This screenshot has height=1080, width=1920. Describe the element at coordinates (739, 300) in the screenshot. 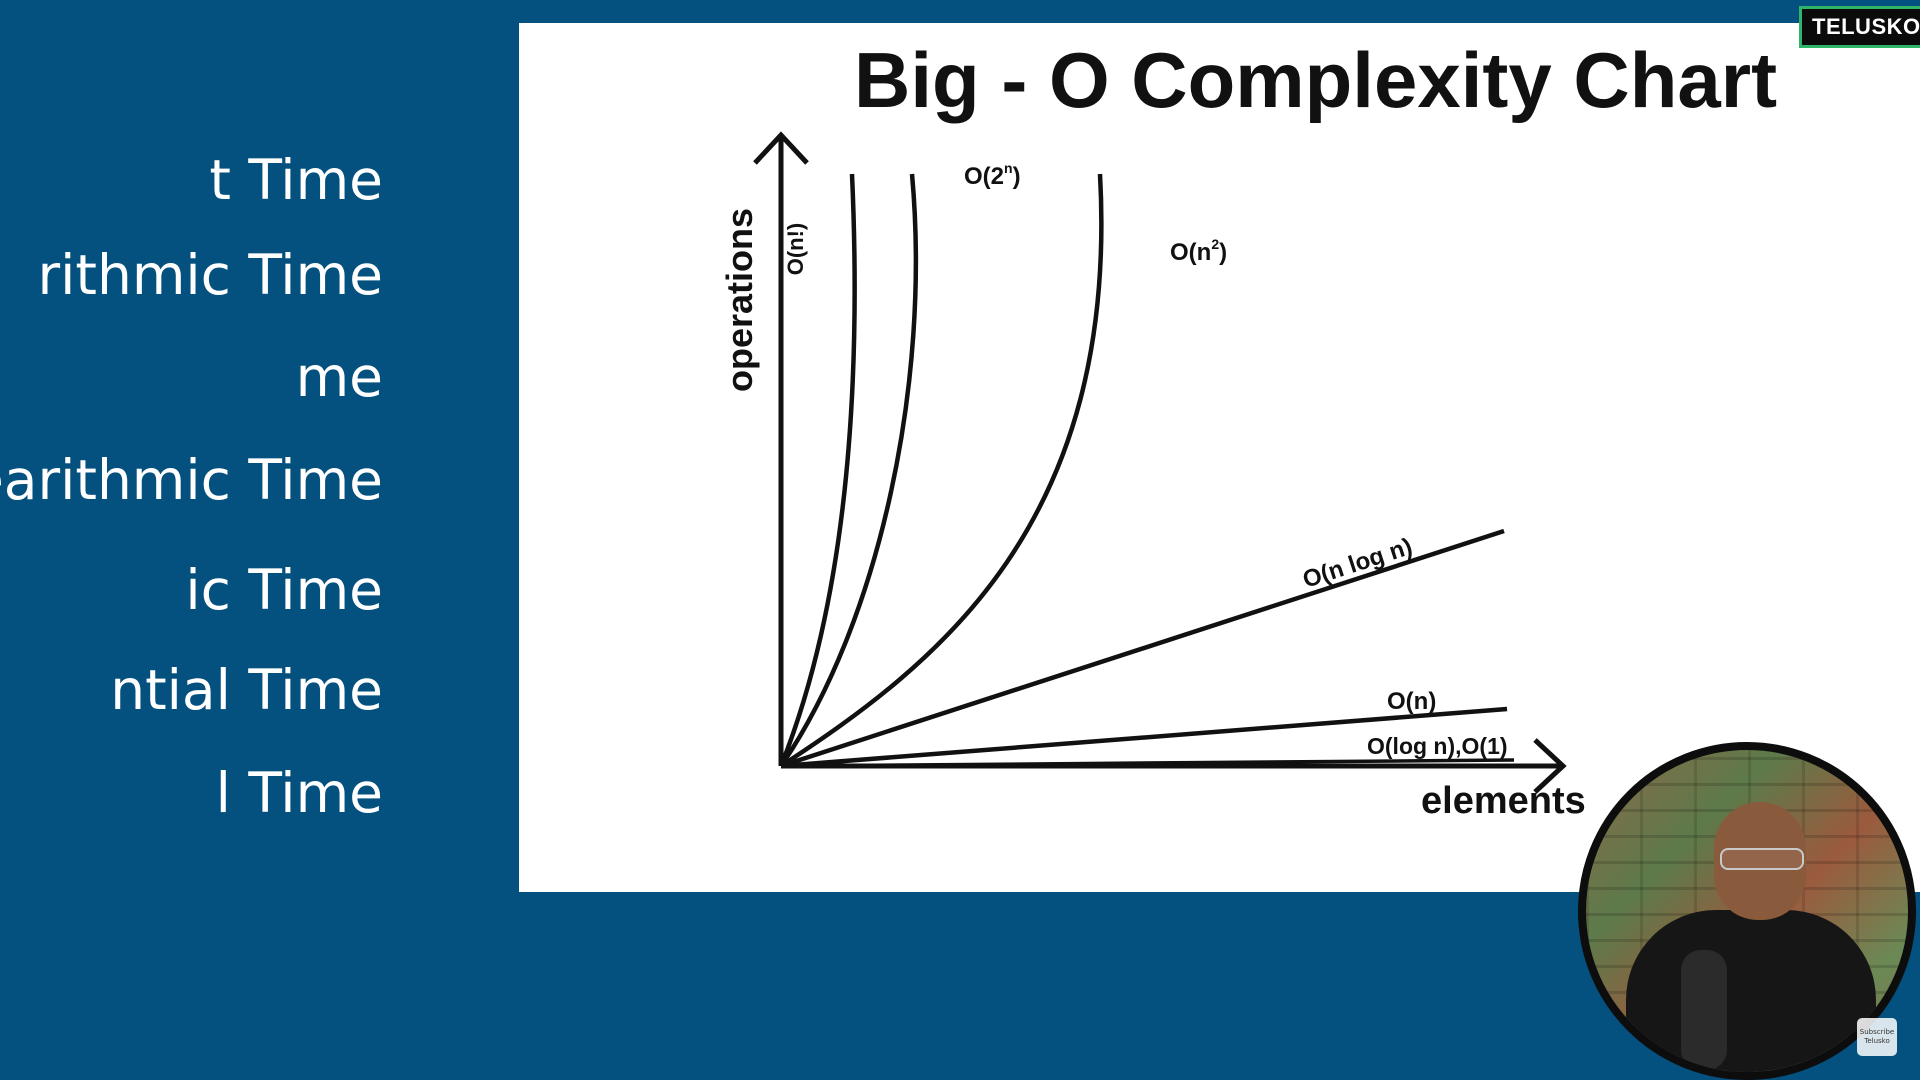

I see `y-axis-label: operations` at that location.